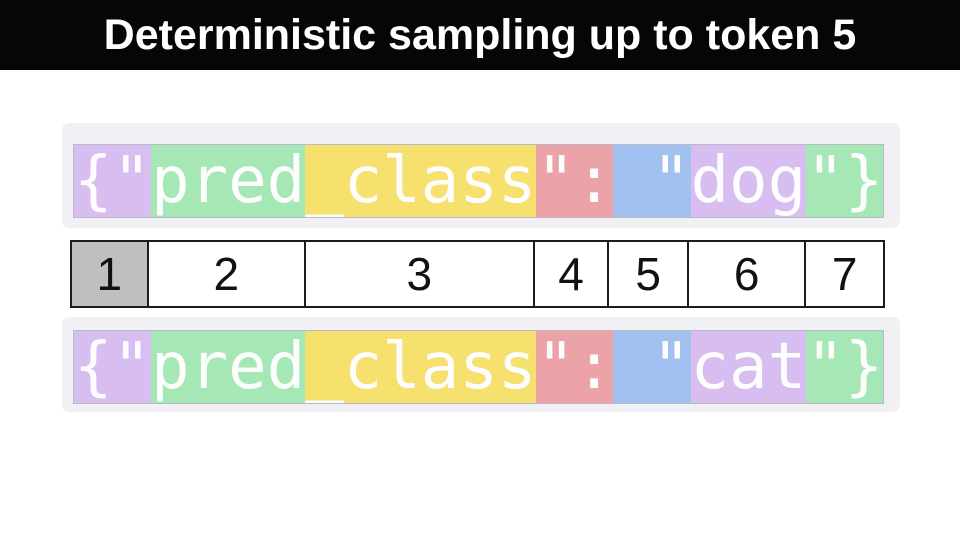 The height and width of the screenshot is (540, 960). Describe the element at coordinates (110, 274) in the screenshot. I see `token-index-cell: 1` at that location.